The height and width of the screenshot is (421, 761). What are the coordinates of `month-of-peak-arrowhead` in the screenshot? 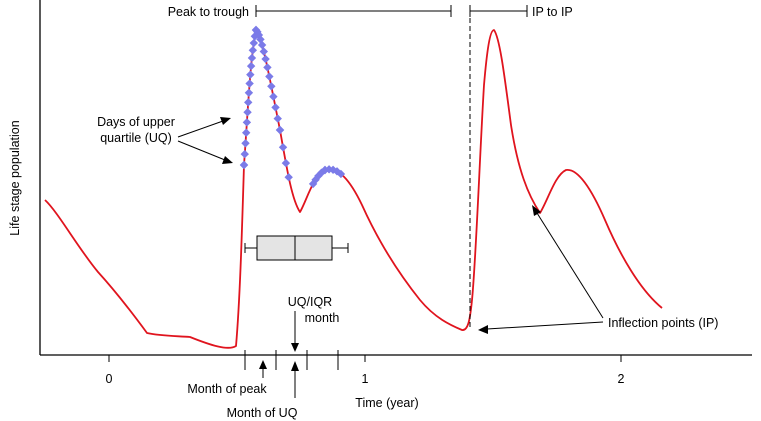 It's located at (263, 364).